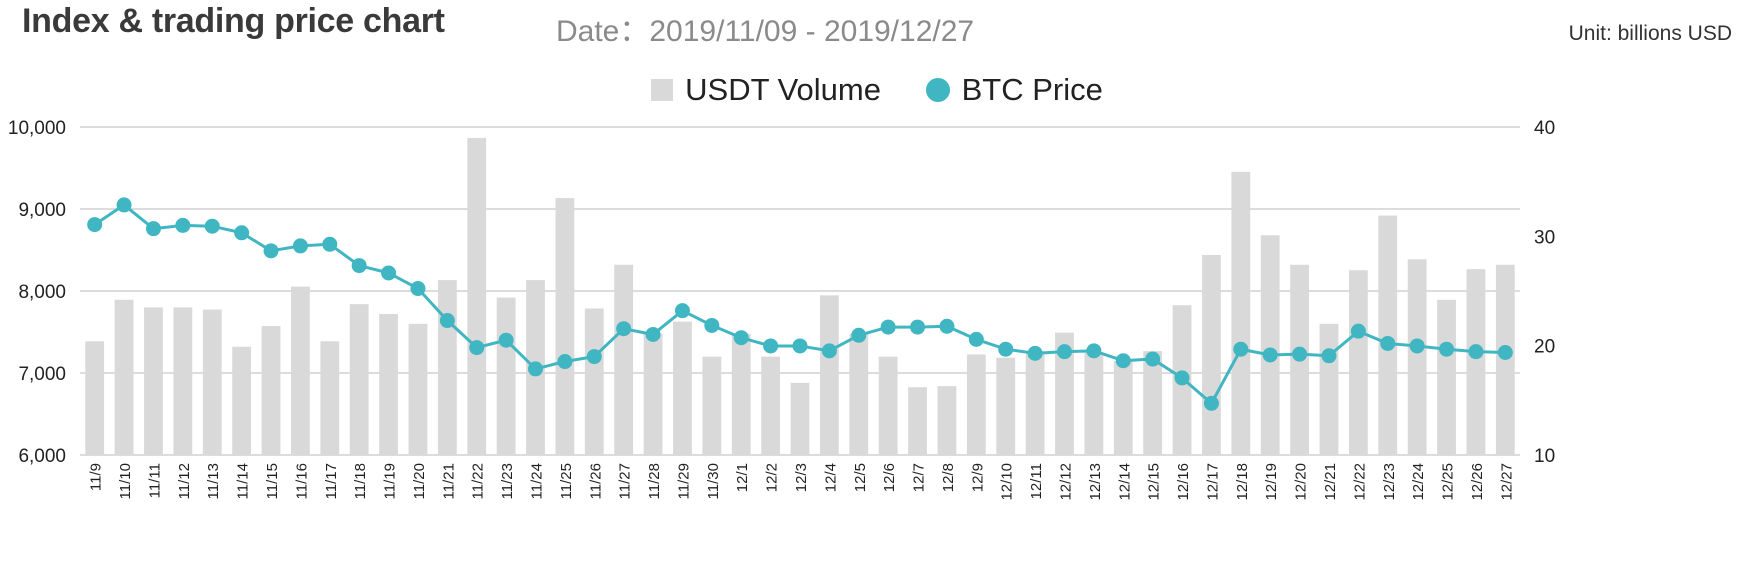 This screenshot has height=577, width=1754. I want to click on x-tick-label: 11/20, so click(419, 481).